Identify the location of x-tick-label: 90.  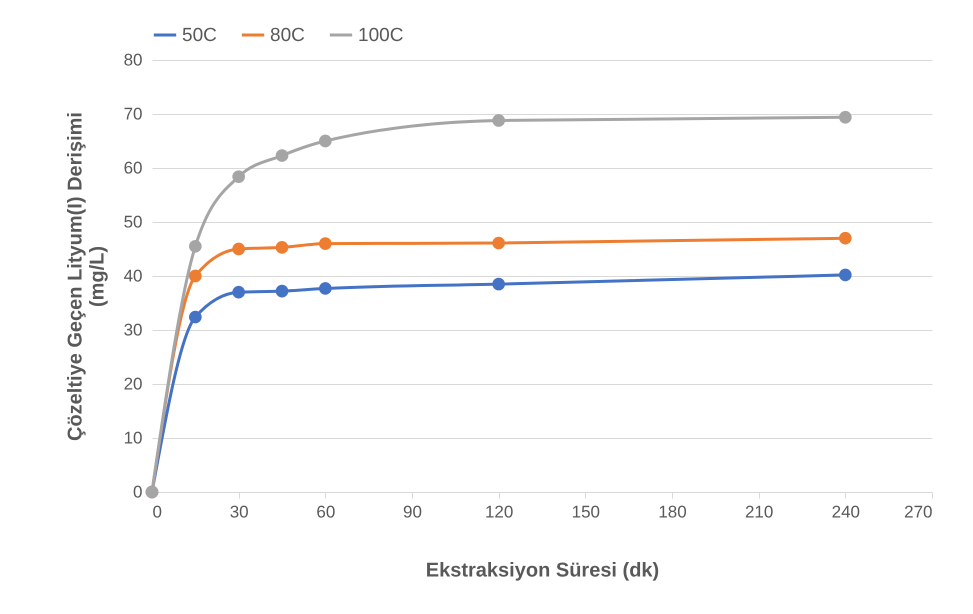
(412, 512).